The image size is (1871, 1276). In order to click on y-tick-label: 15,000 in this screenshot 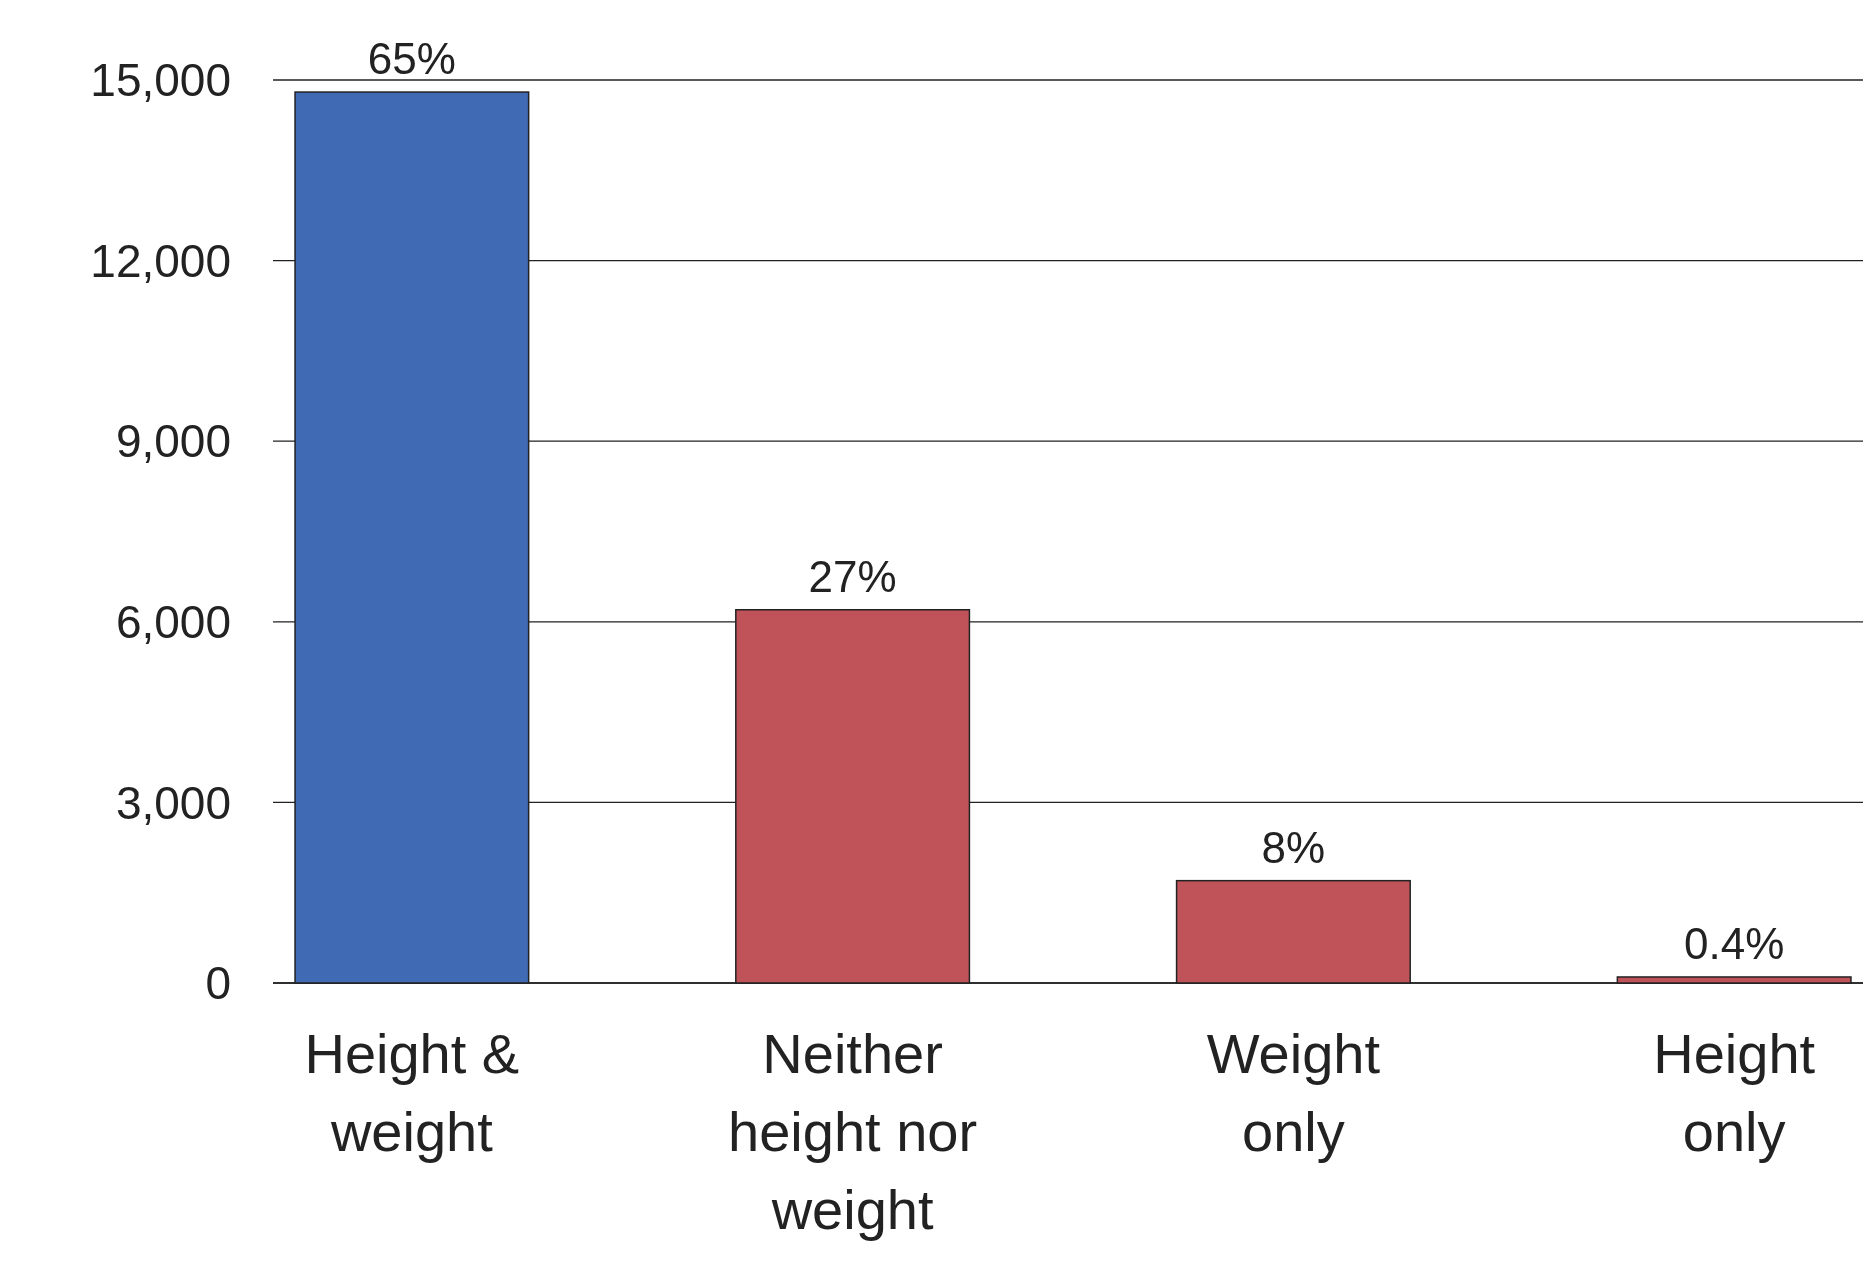, I will do `click(160, 80)`.